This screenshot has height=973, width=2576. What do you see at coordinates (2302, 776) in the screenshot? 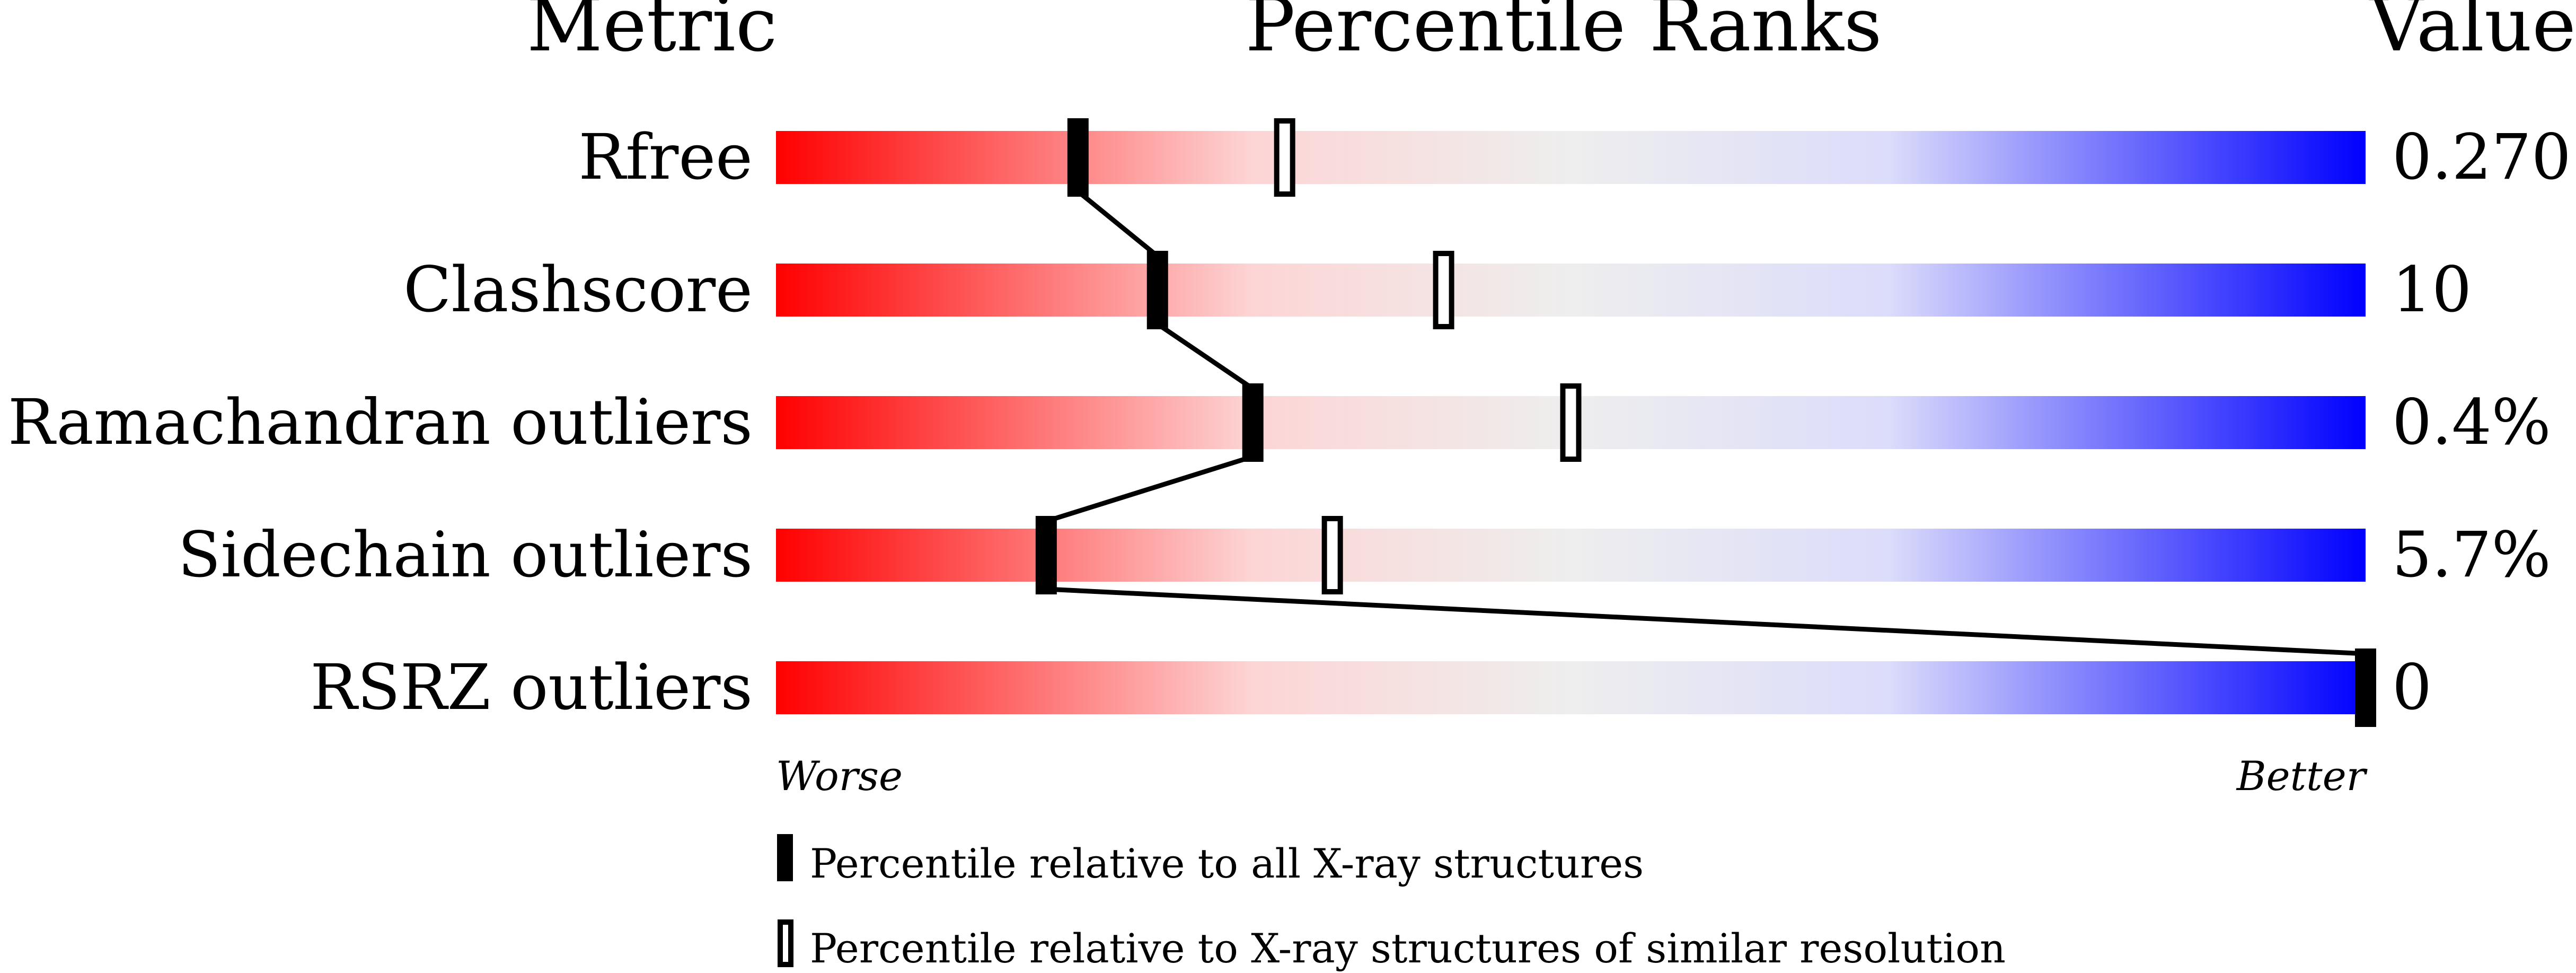
I see `better-label: Better` at bounding box center [2302, 776].